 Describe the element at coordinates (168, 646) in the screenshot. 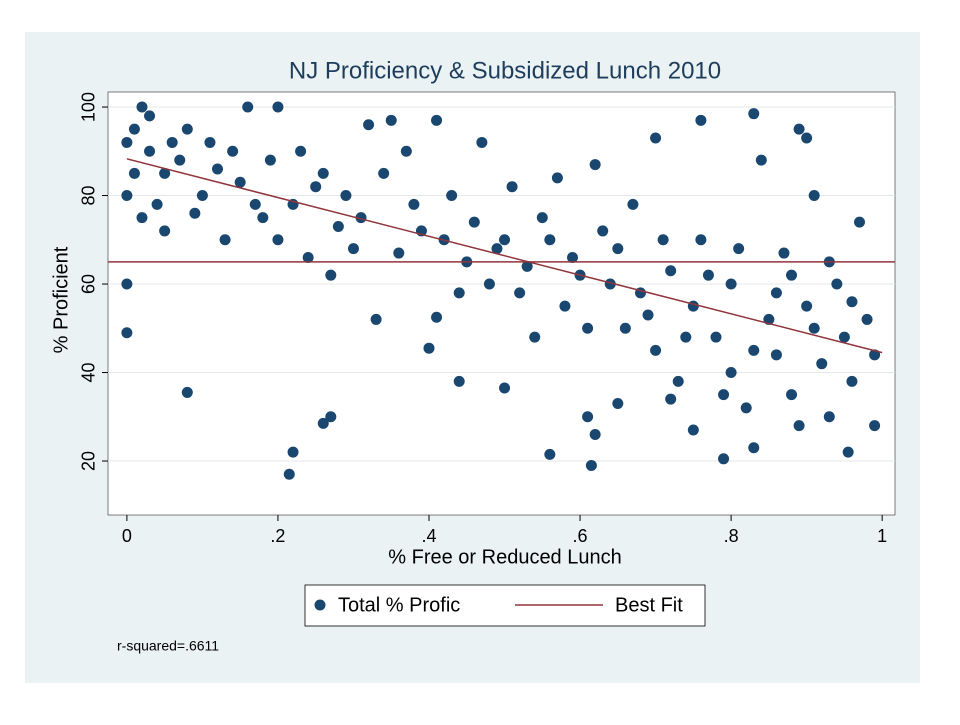

I see `note: r-squared=.6611` at that location.